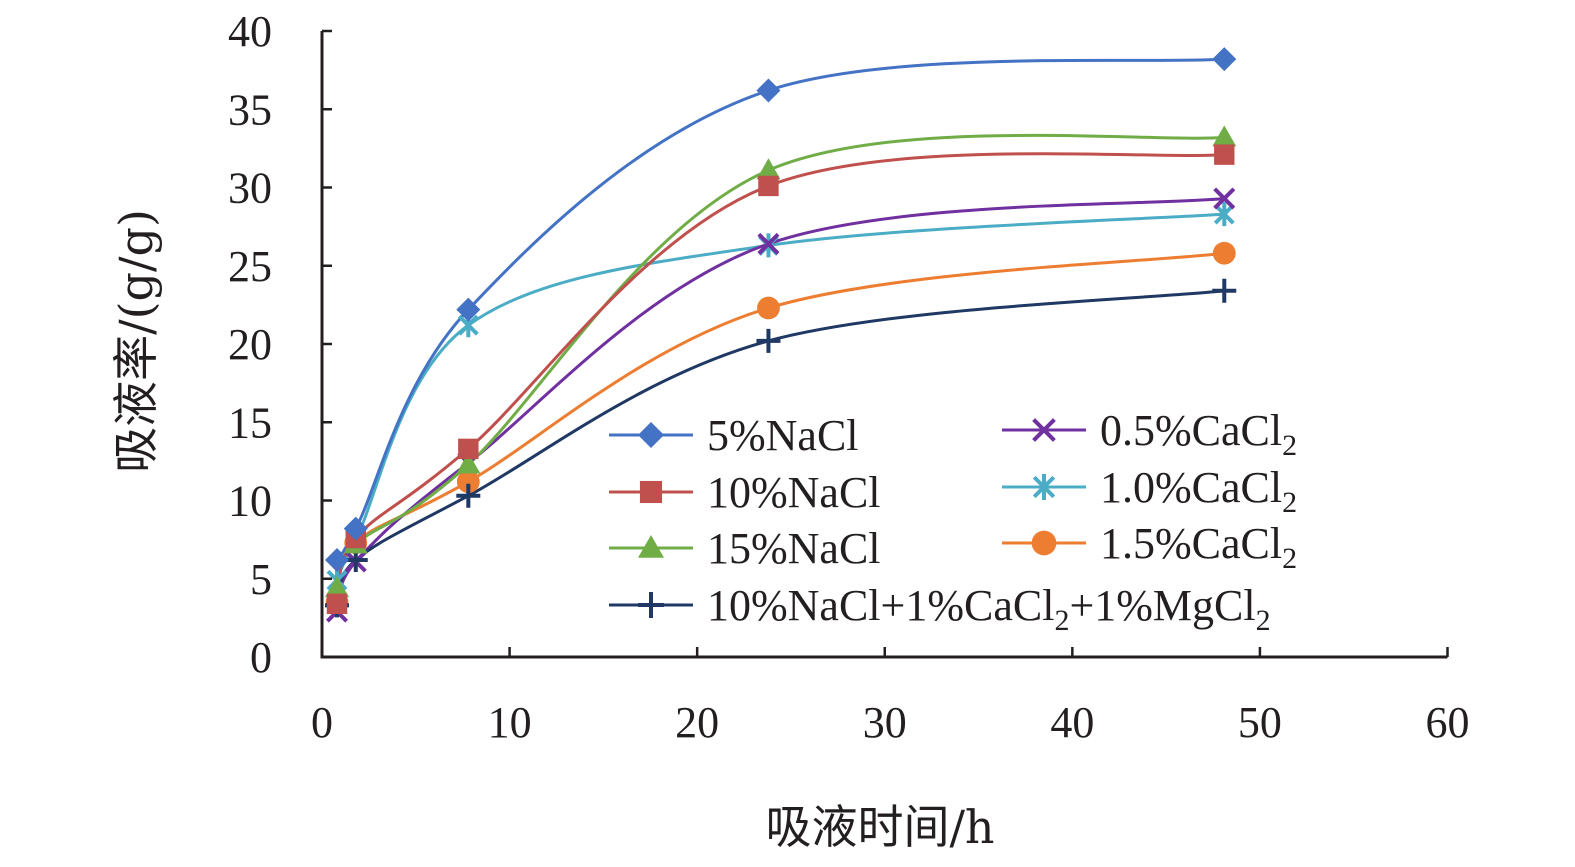 Image resolution: width=1575 pixels, height=867 pixels. I want to click on legend-label-part: +1%MgCl, so click(1162, 605).